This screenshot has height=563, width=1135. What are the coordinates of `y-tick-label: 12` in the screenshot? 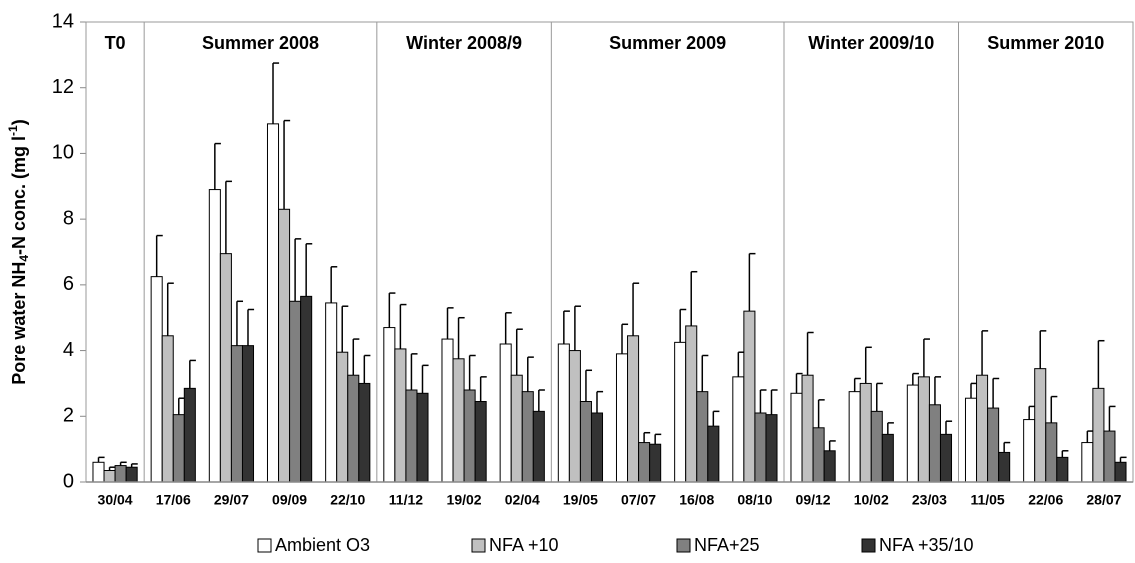 It's located at (63, 87).